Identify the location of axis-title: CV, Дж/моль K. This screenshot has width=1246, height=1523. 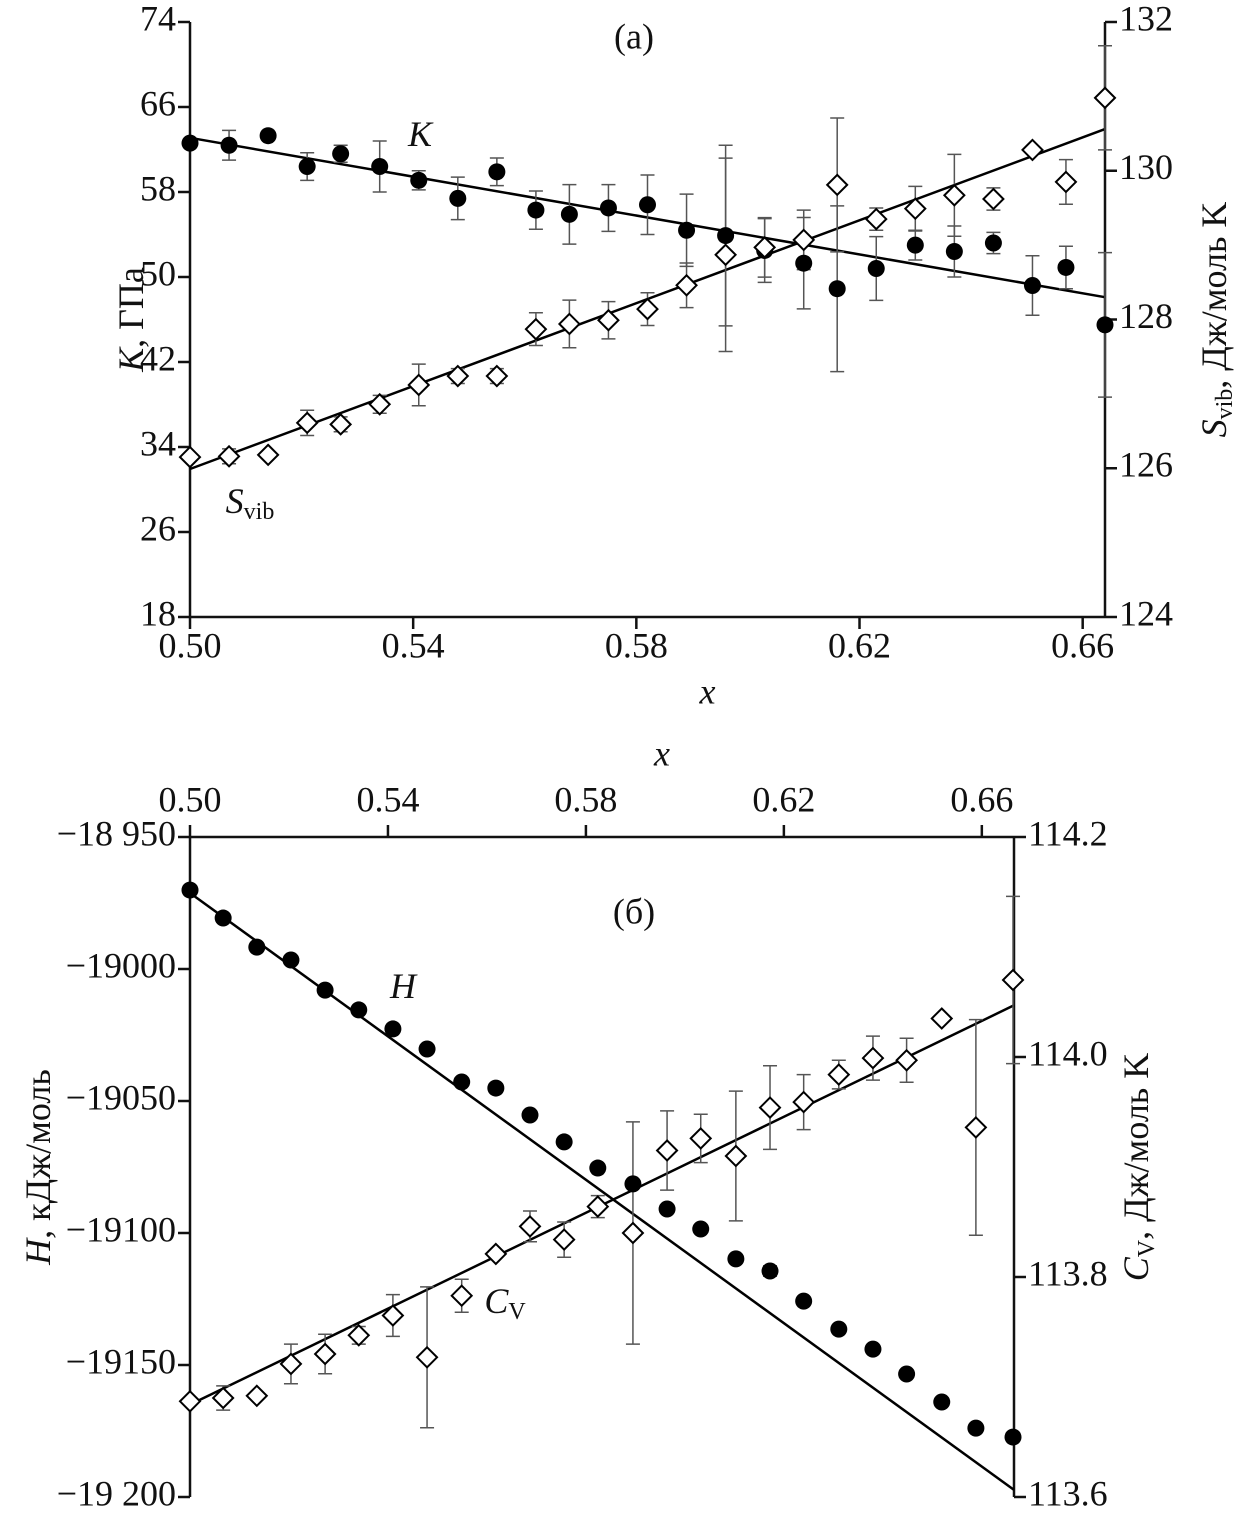
(1137, 1167).